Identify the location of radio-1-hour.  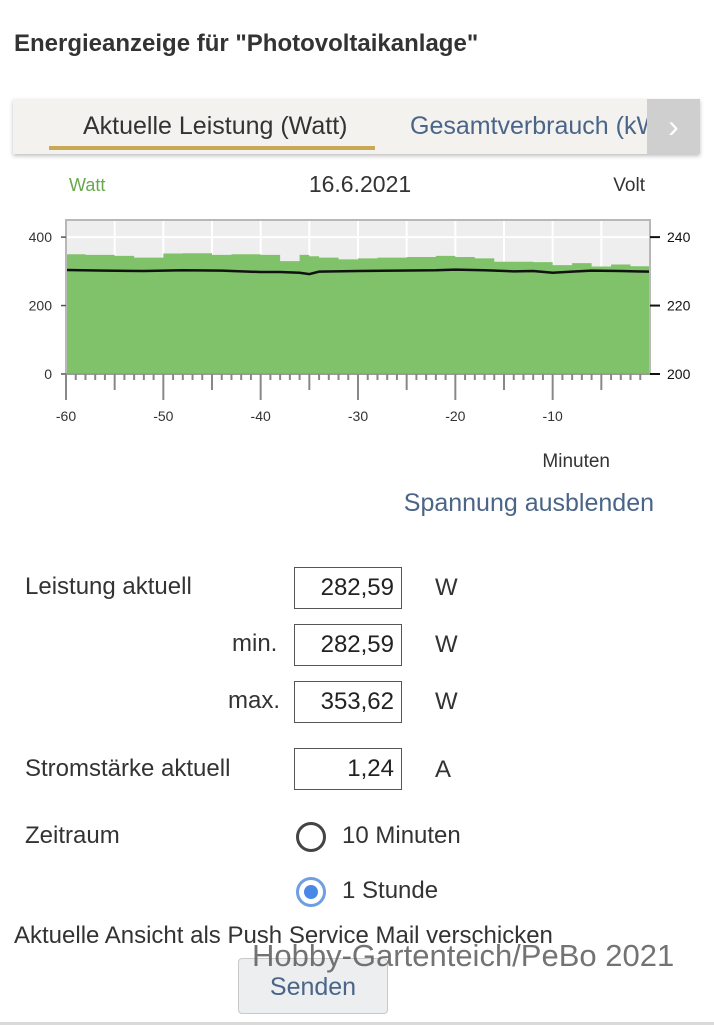
(311, 892).